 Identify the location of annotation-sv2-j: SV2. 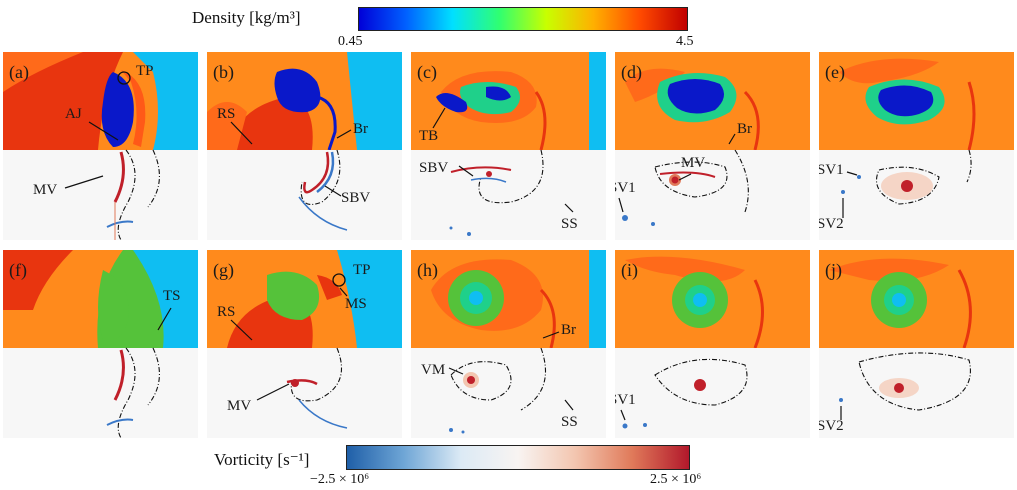
(831, 426).